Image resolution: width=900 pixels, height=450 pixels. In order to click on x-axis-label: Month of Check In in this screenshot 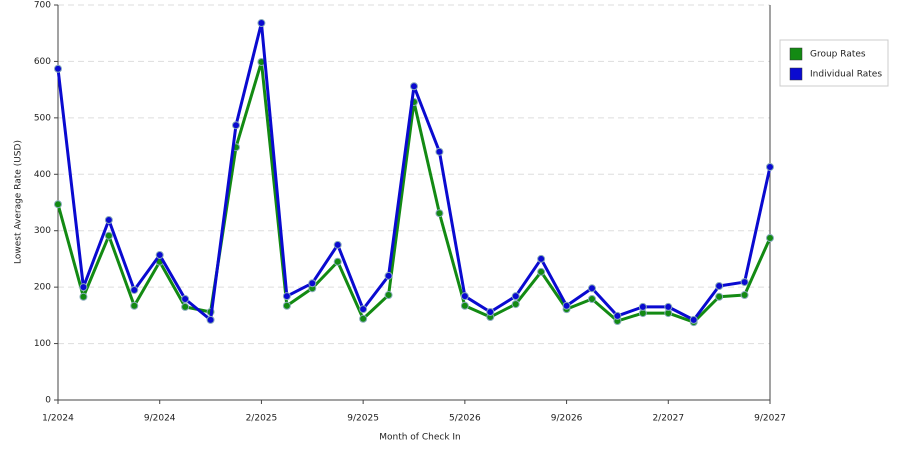, I will do `click(420, 438)`.